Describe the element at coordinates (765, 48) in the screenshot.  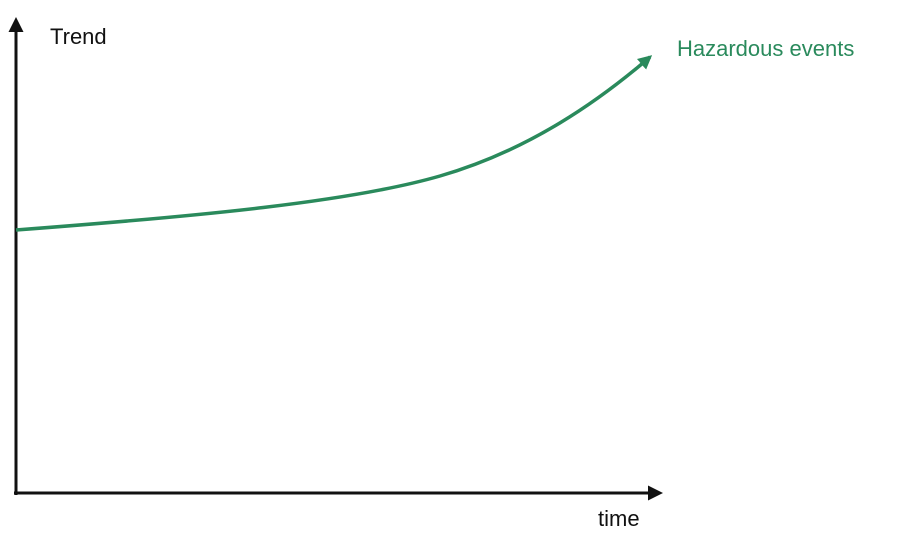
I see `curve-label: Hazardous events` at that location.